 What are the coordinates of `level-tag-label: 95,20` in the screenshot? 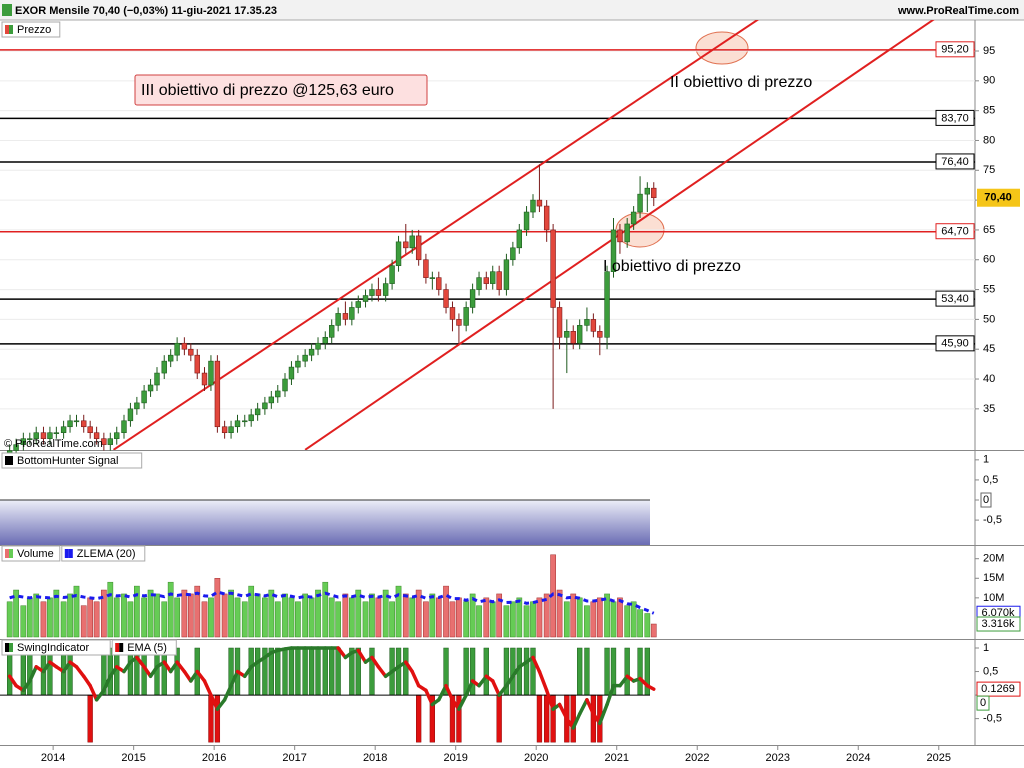 It's located at (955, 50).